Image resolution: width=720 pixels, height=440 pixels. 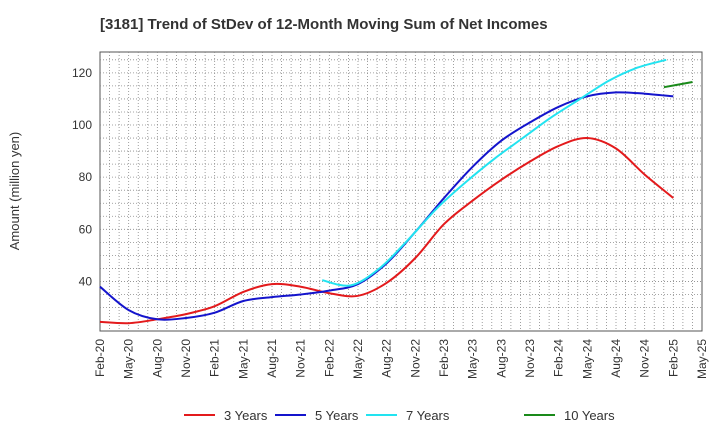 What do you see at coordinates (530, 358) in the screenshot?
I see `x-tick-label: Nov-23` at bounding box center [530, 358].